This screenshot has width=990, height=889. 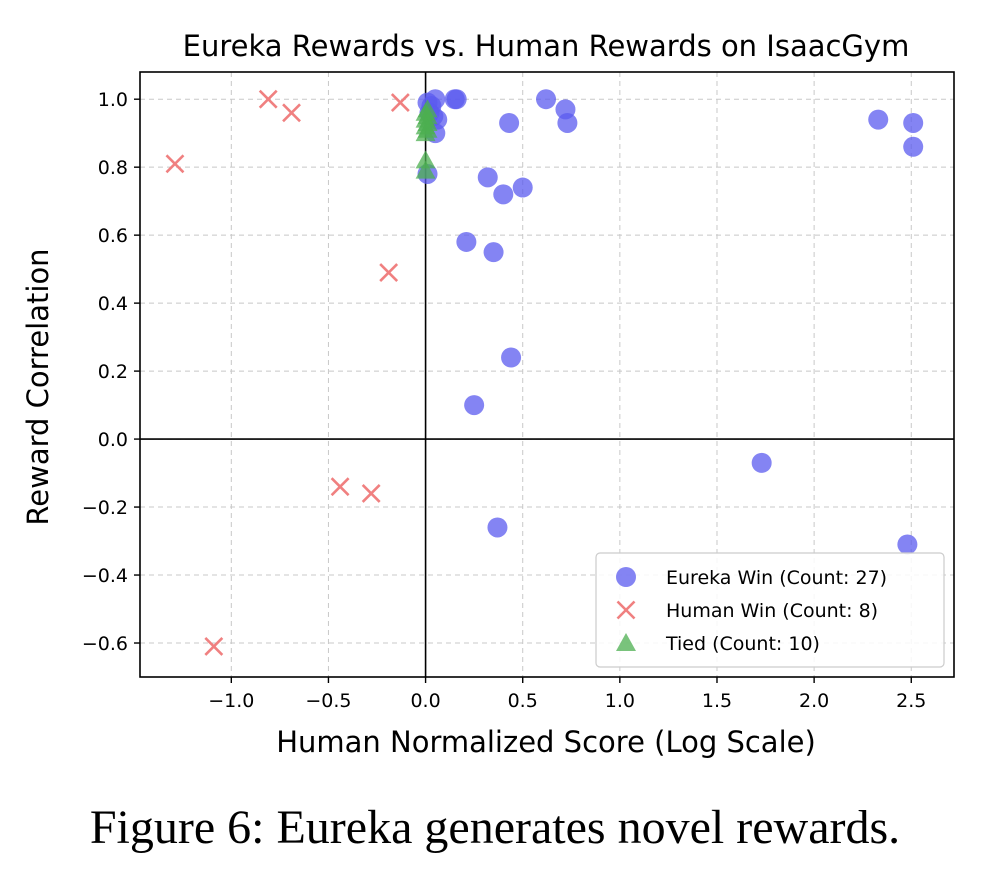 What do you see at coordinates (546, 742) in the screenshot?
I see `x-axis-label: Human Normalized Score (Log Scale)` at bounding box center [546, 742].